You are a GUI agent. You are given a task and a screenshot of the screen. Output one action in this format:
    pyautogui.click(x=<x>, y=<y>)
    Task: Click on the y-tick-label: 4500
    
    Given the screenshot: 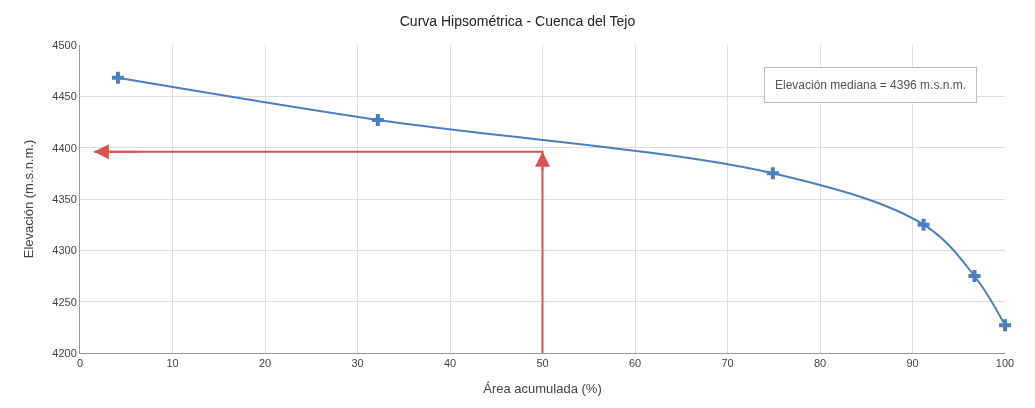 What is the action you would take?
    pyautogui.click(x=64, y=44)
    